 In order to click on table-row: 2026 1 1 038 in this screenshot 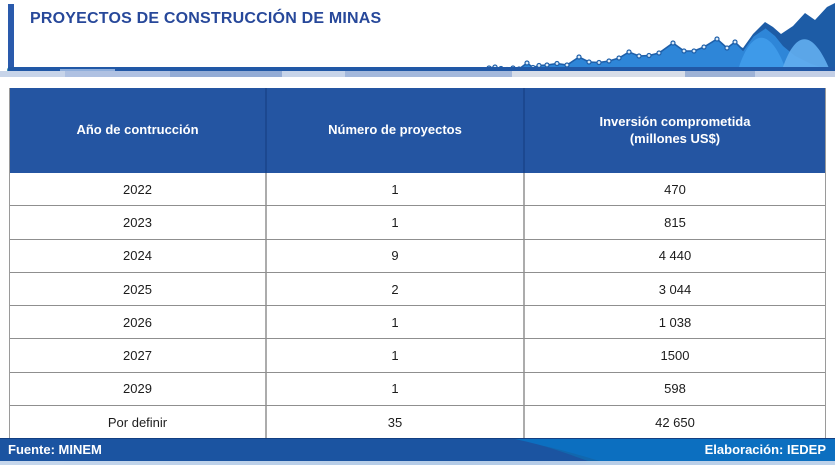, I will do `click(417, 322)`.